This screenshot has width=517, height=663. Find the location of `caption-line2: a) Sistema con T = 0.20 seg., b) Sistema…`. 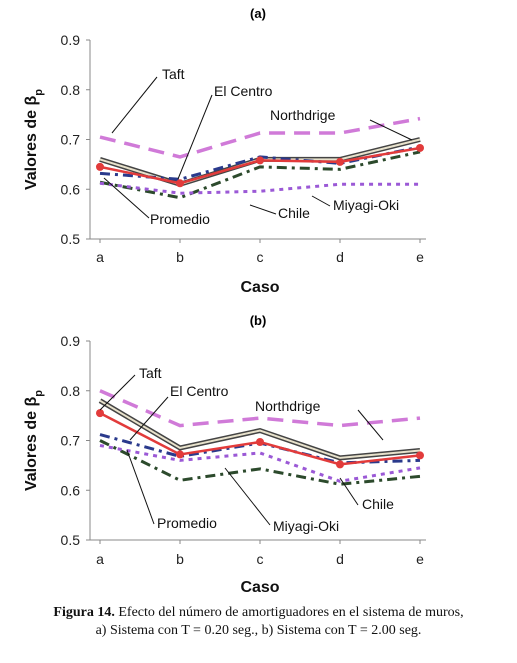

caption-line2: a) Sistema con T = 0.20 seg., b) Sistema… is located at coordinates (258, 630).